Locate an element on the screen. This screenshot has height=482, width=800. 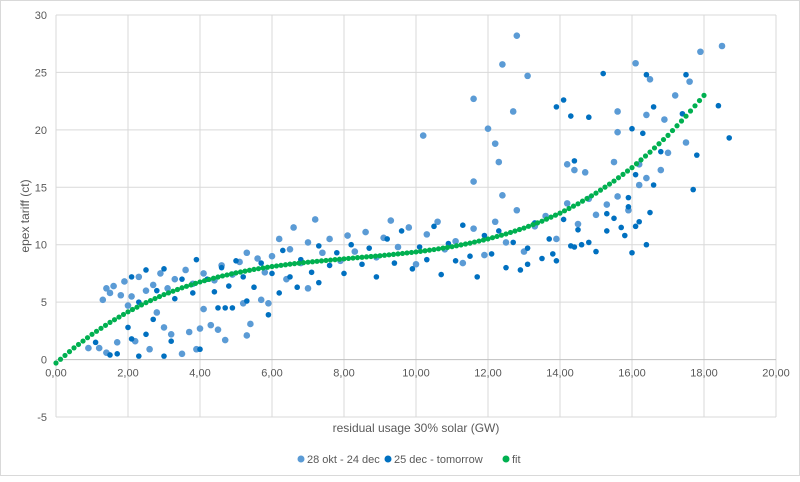
legend-label: fit is located at coordinates (516, 460).